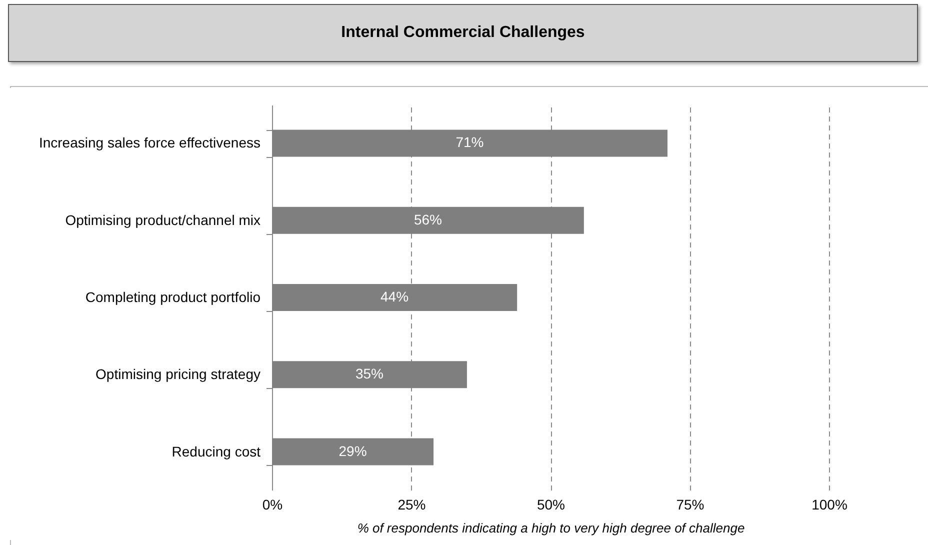 This screenshot has width=928, height=545. I want to click on y-tick-label: Optimising product/channel mix, so click(162, 220).